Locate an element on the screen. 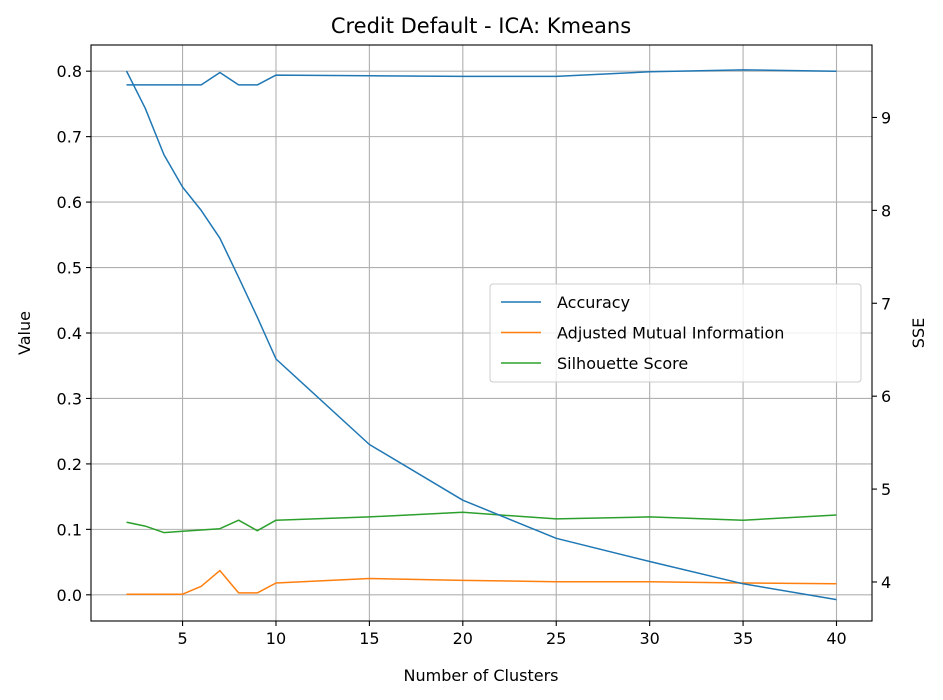 This screenshot has width=943, height=700. x-tick-label: 10 is located at coordinates (276, 638).